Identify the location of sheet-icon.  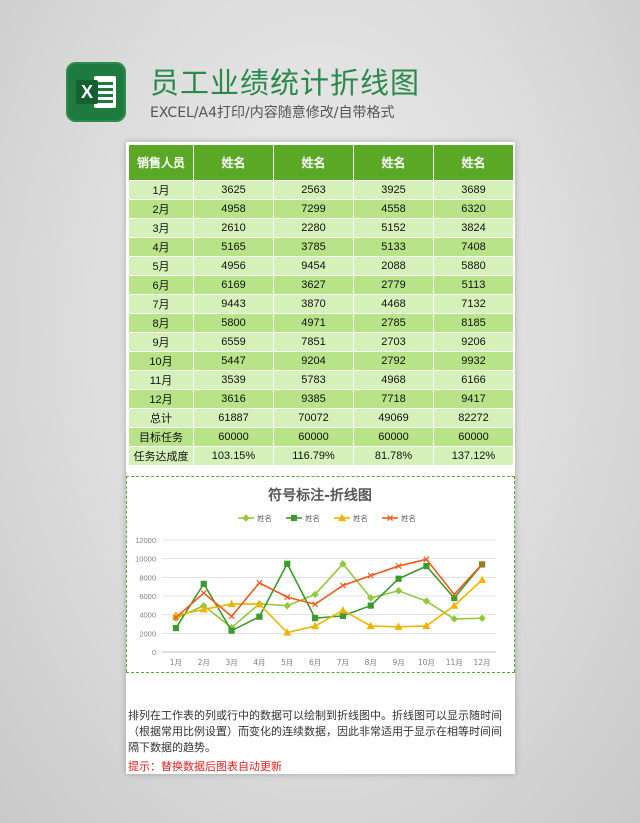
(105, 92).